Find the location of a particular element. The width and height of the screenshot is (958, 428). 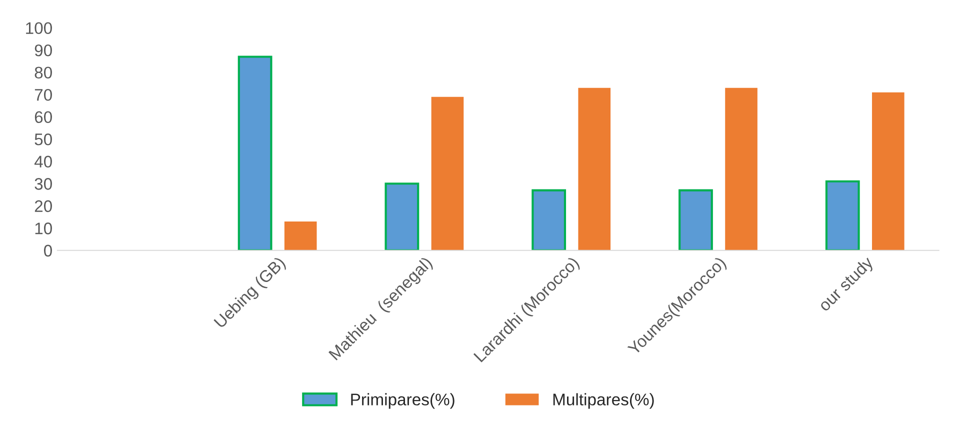

y-tick-label: 80 is located at coordinates (43, 72).